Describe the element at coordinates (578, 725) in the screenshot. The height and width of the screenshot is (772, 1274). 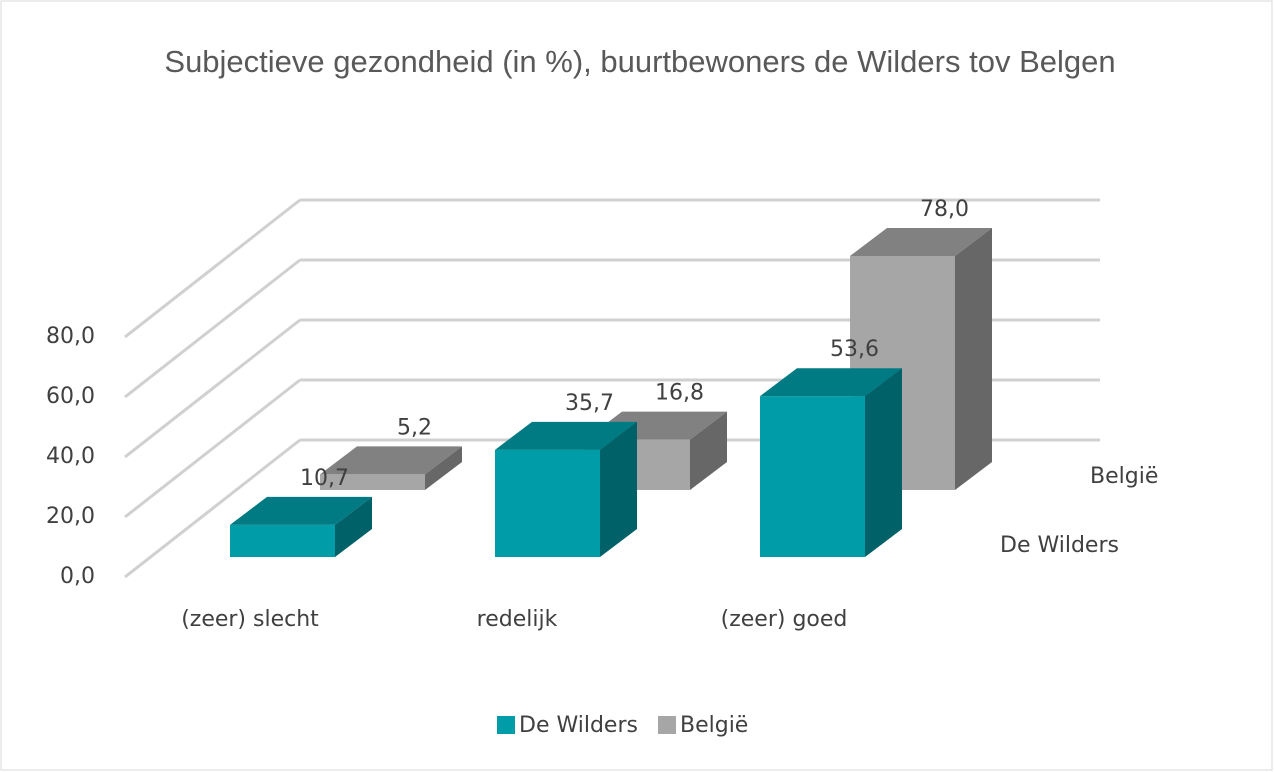
I see `legend-label: De Wilders` at that location.